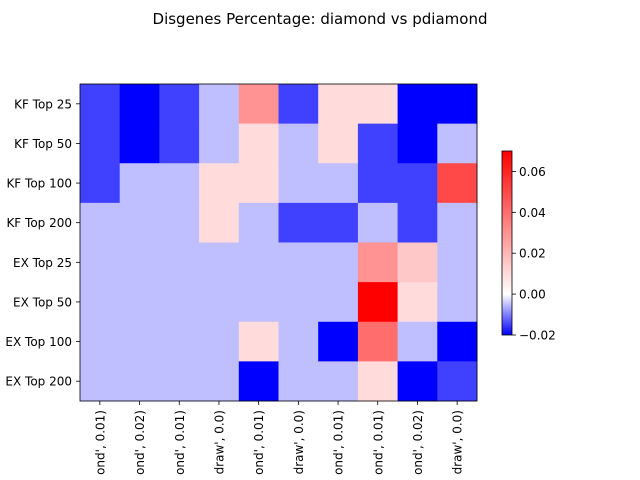  I want to click on y-tick-label: EX Top 25, so click(42, 263).